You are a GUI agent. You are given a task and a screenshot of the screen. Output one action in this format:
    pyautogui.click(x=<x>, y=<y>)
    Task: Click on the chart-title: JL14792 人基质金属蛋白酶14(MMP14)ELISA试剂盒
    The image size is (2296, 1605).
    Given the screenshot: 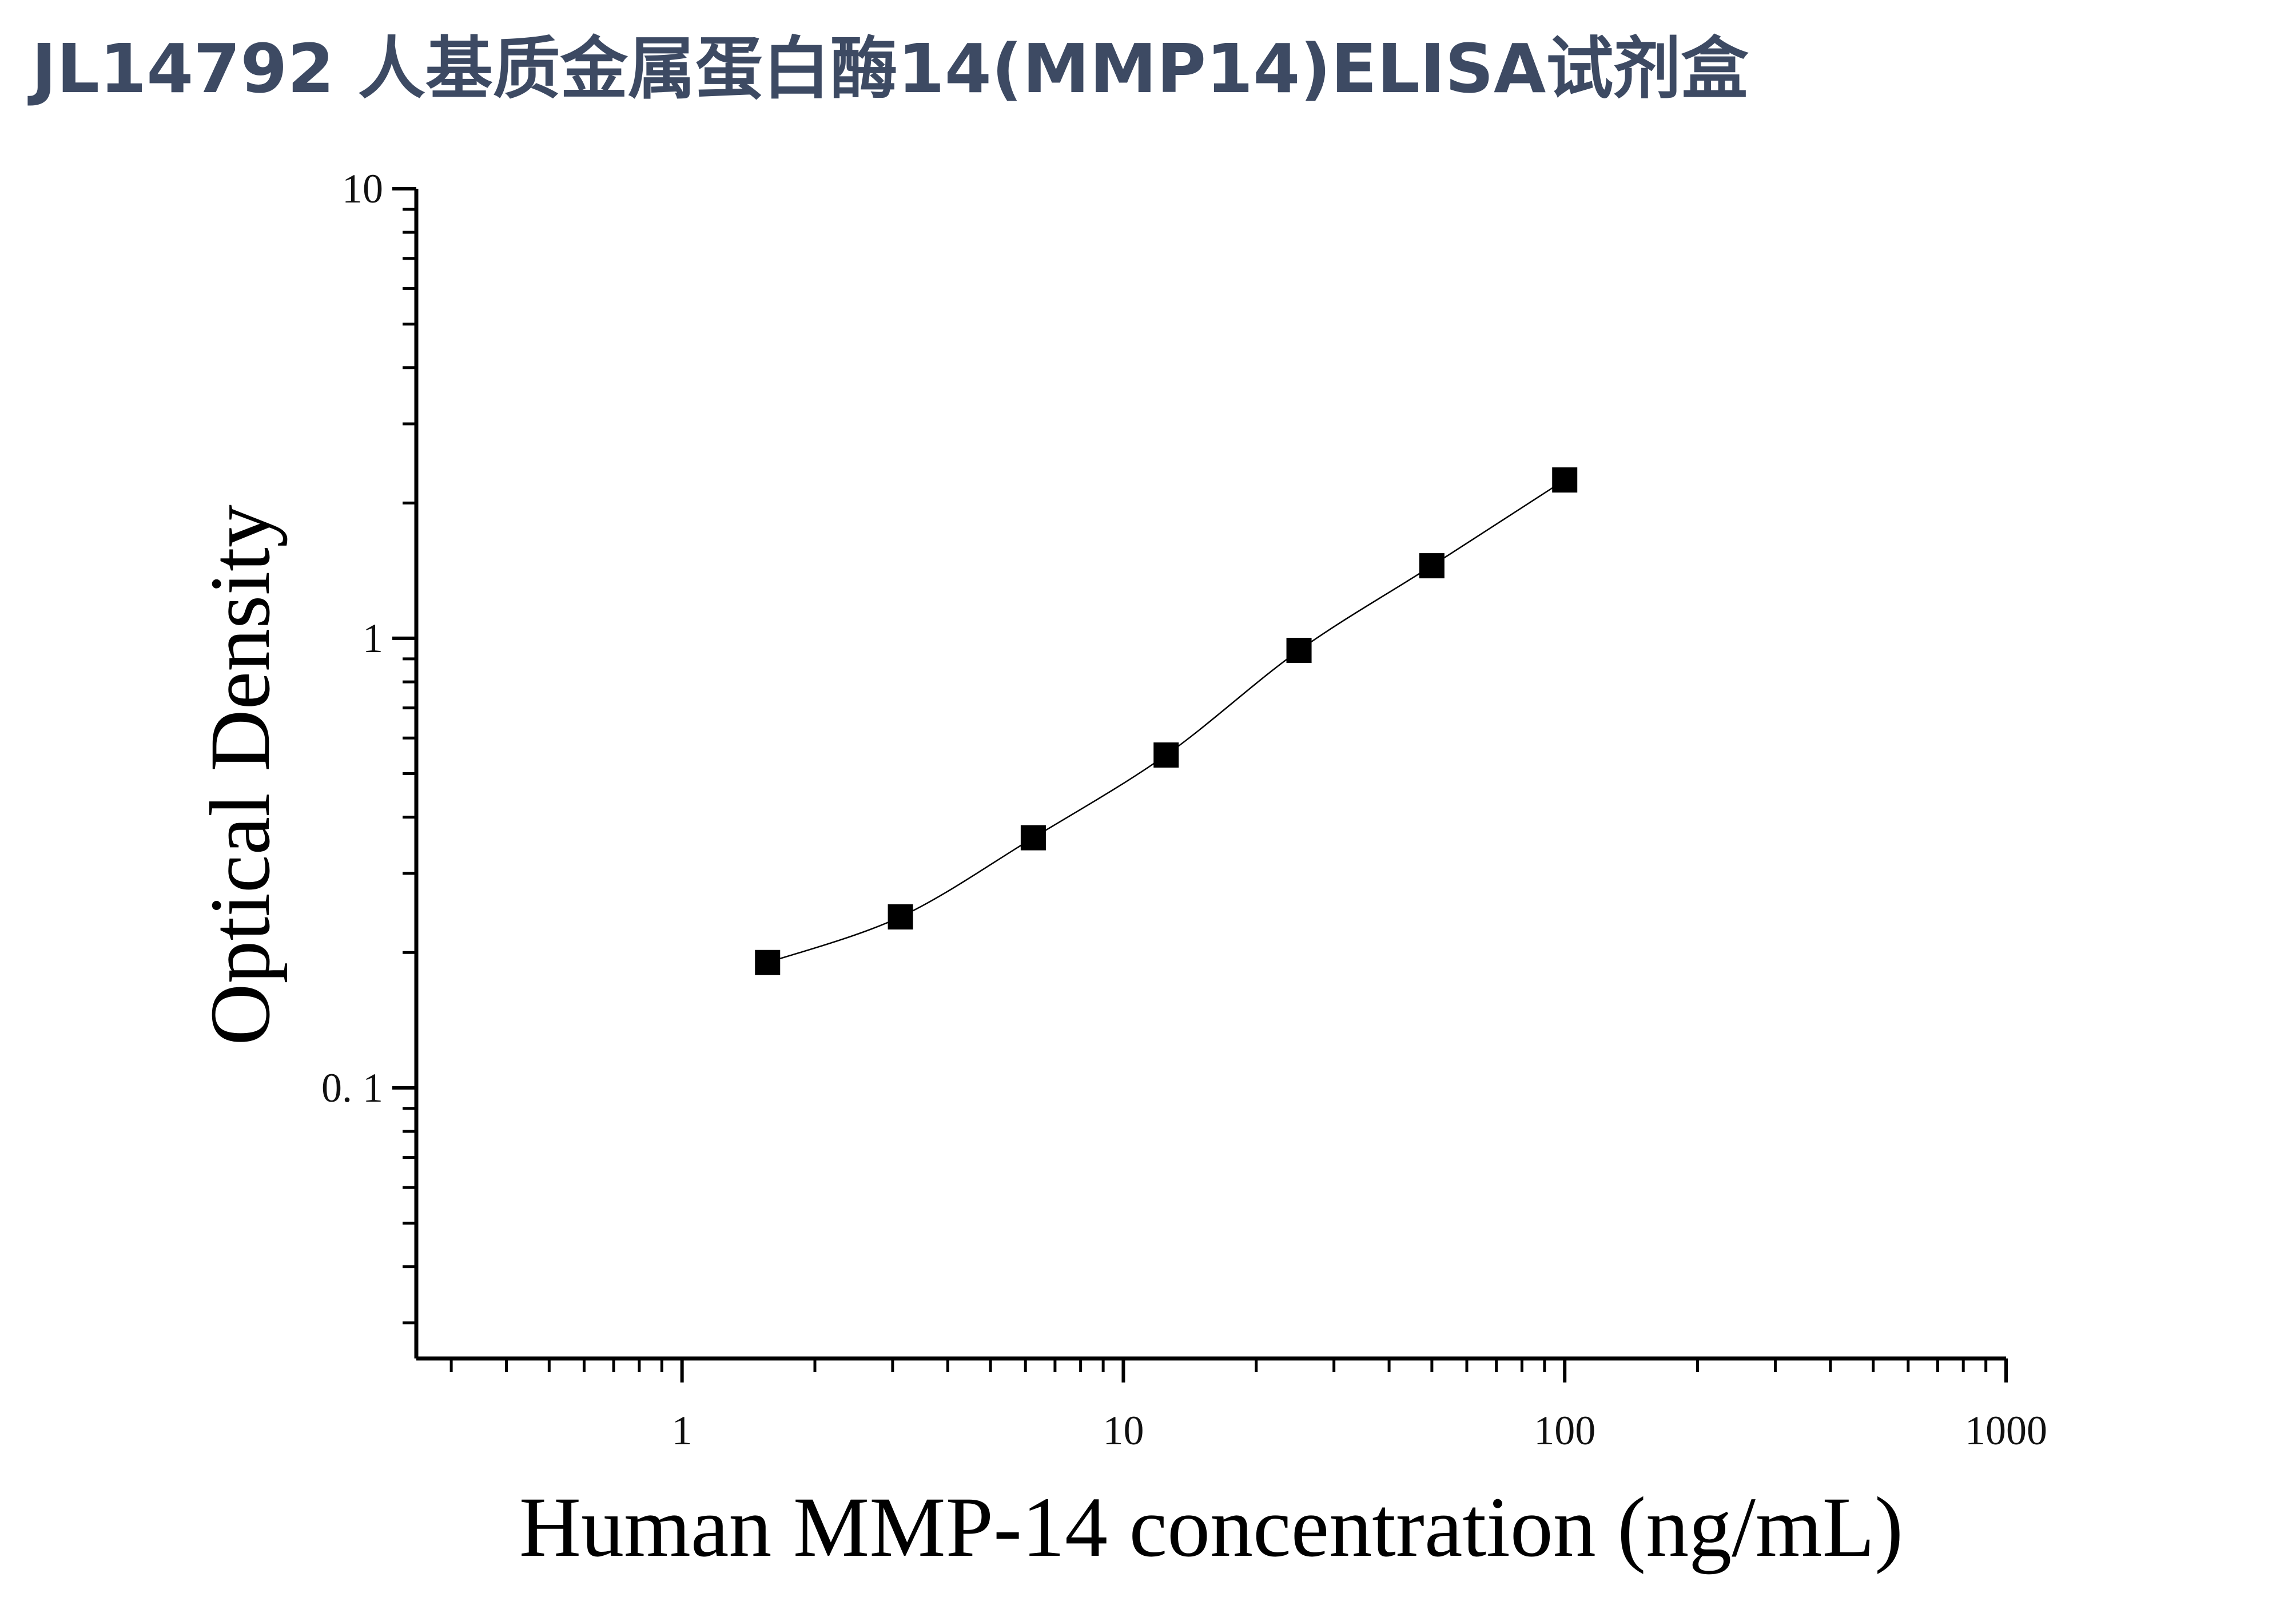 What is the action you would take?
    pyautogui.click(x=890, y=68)
    